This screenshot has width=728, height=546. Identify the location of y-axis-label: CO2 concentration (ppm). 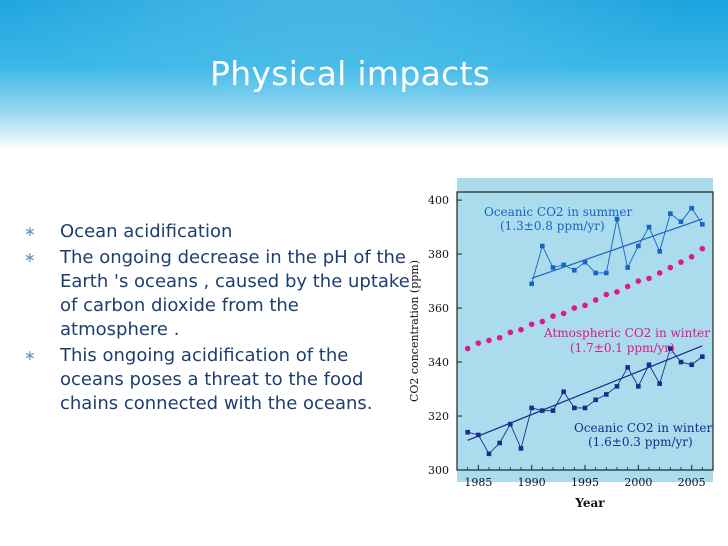
(414, 331).